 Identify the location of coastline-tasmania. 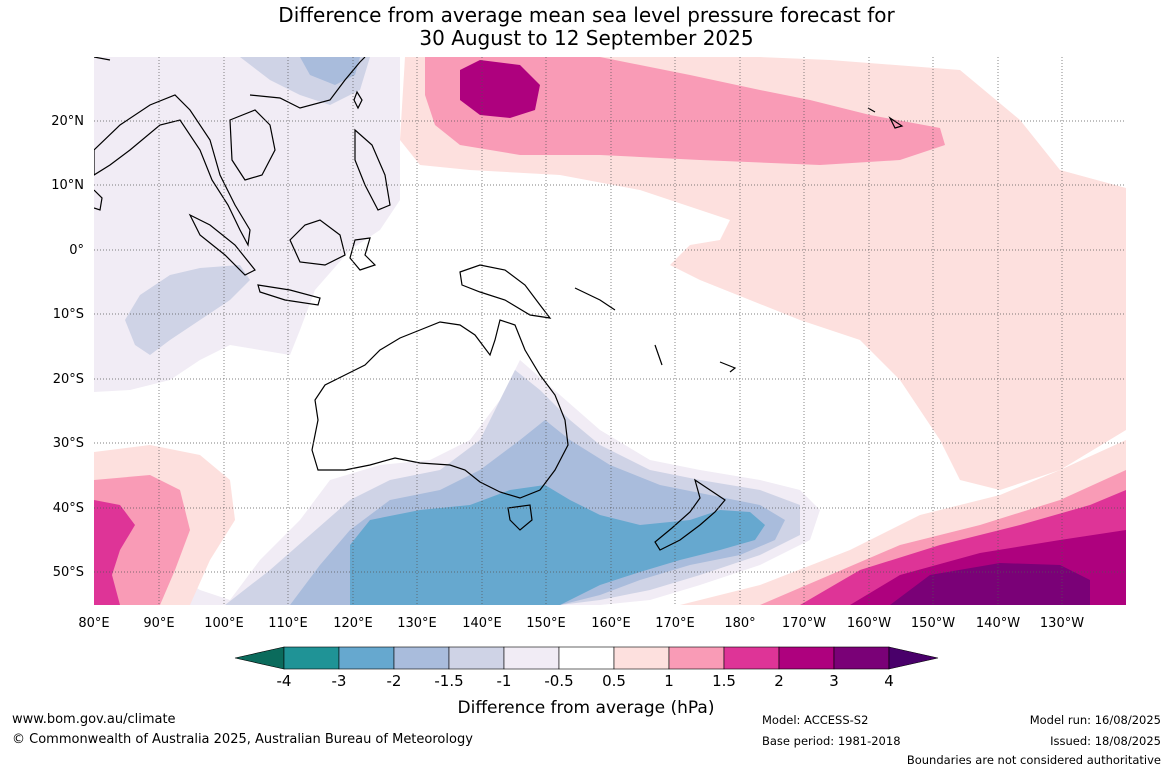
(520, 517).